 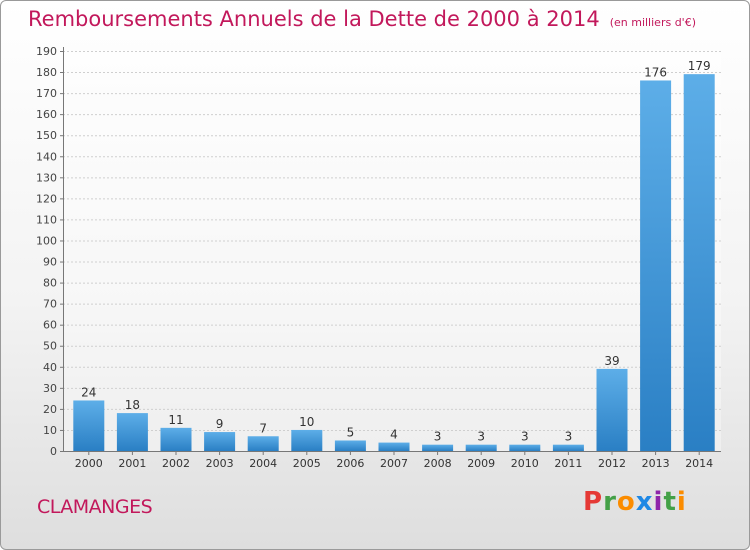 What do you see at coordinates (89, 463) in the screenshot?
I see `x-tick-label: 2000` at bounding box center [89, 463].